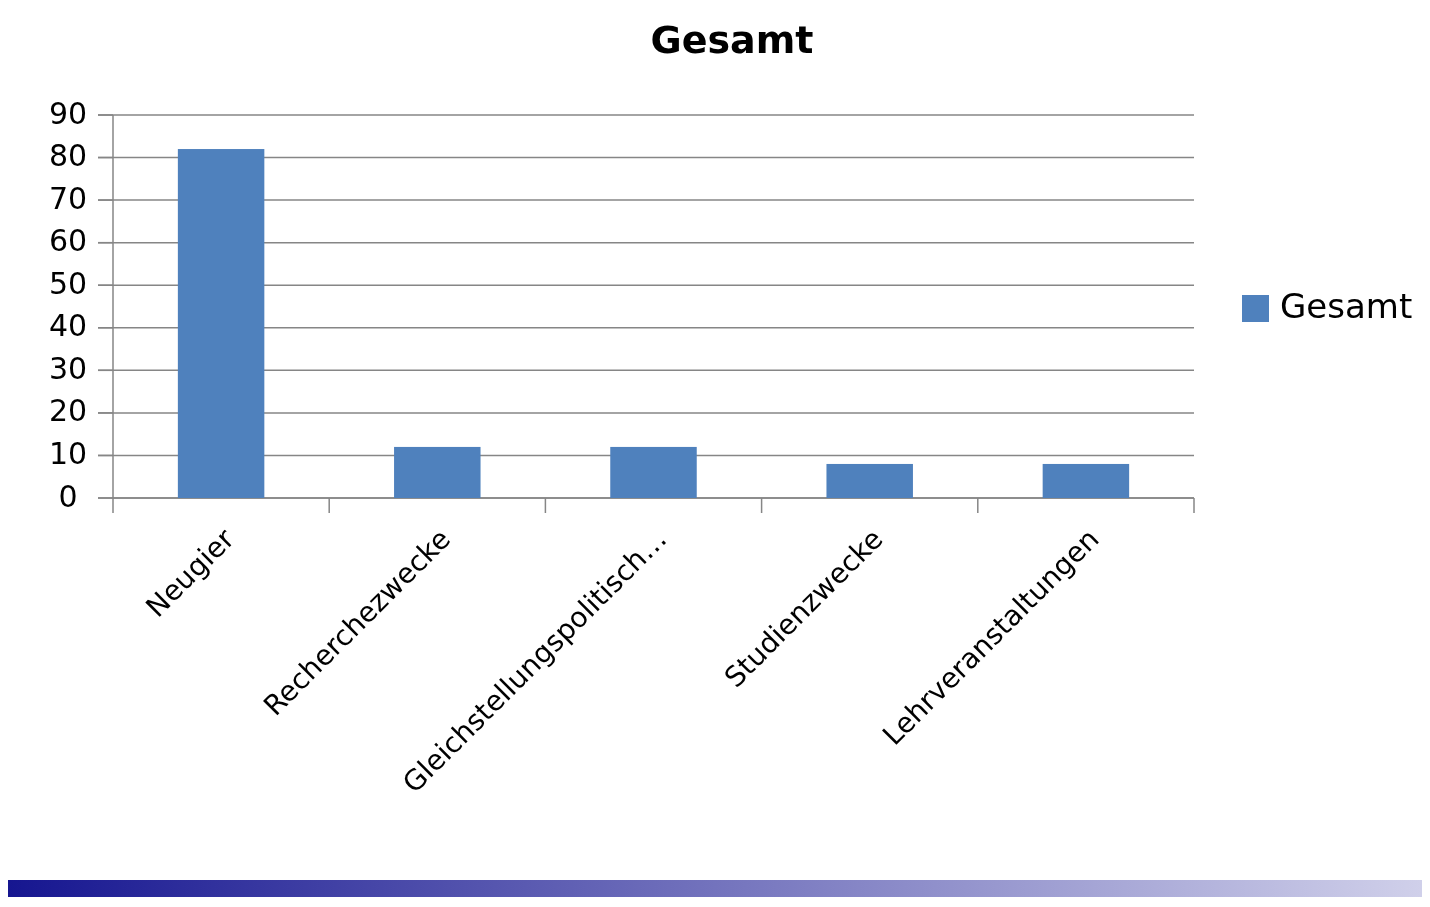 The width and height of the screenshot is (1430, 907). Describe the element at coordinates (68, 411) in the screenshot. I see `y-tick-label: 20` at that location.